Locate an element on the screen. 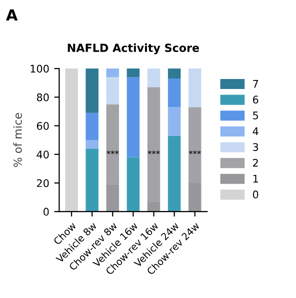 This screenshot has width=296, height=298. legend-label: 6 is located at coordinates (255, 100).